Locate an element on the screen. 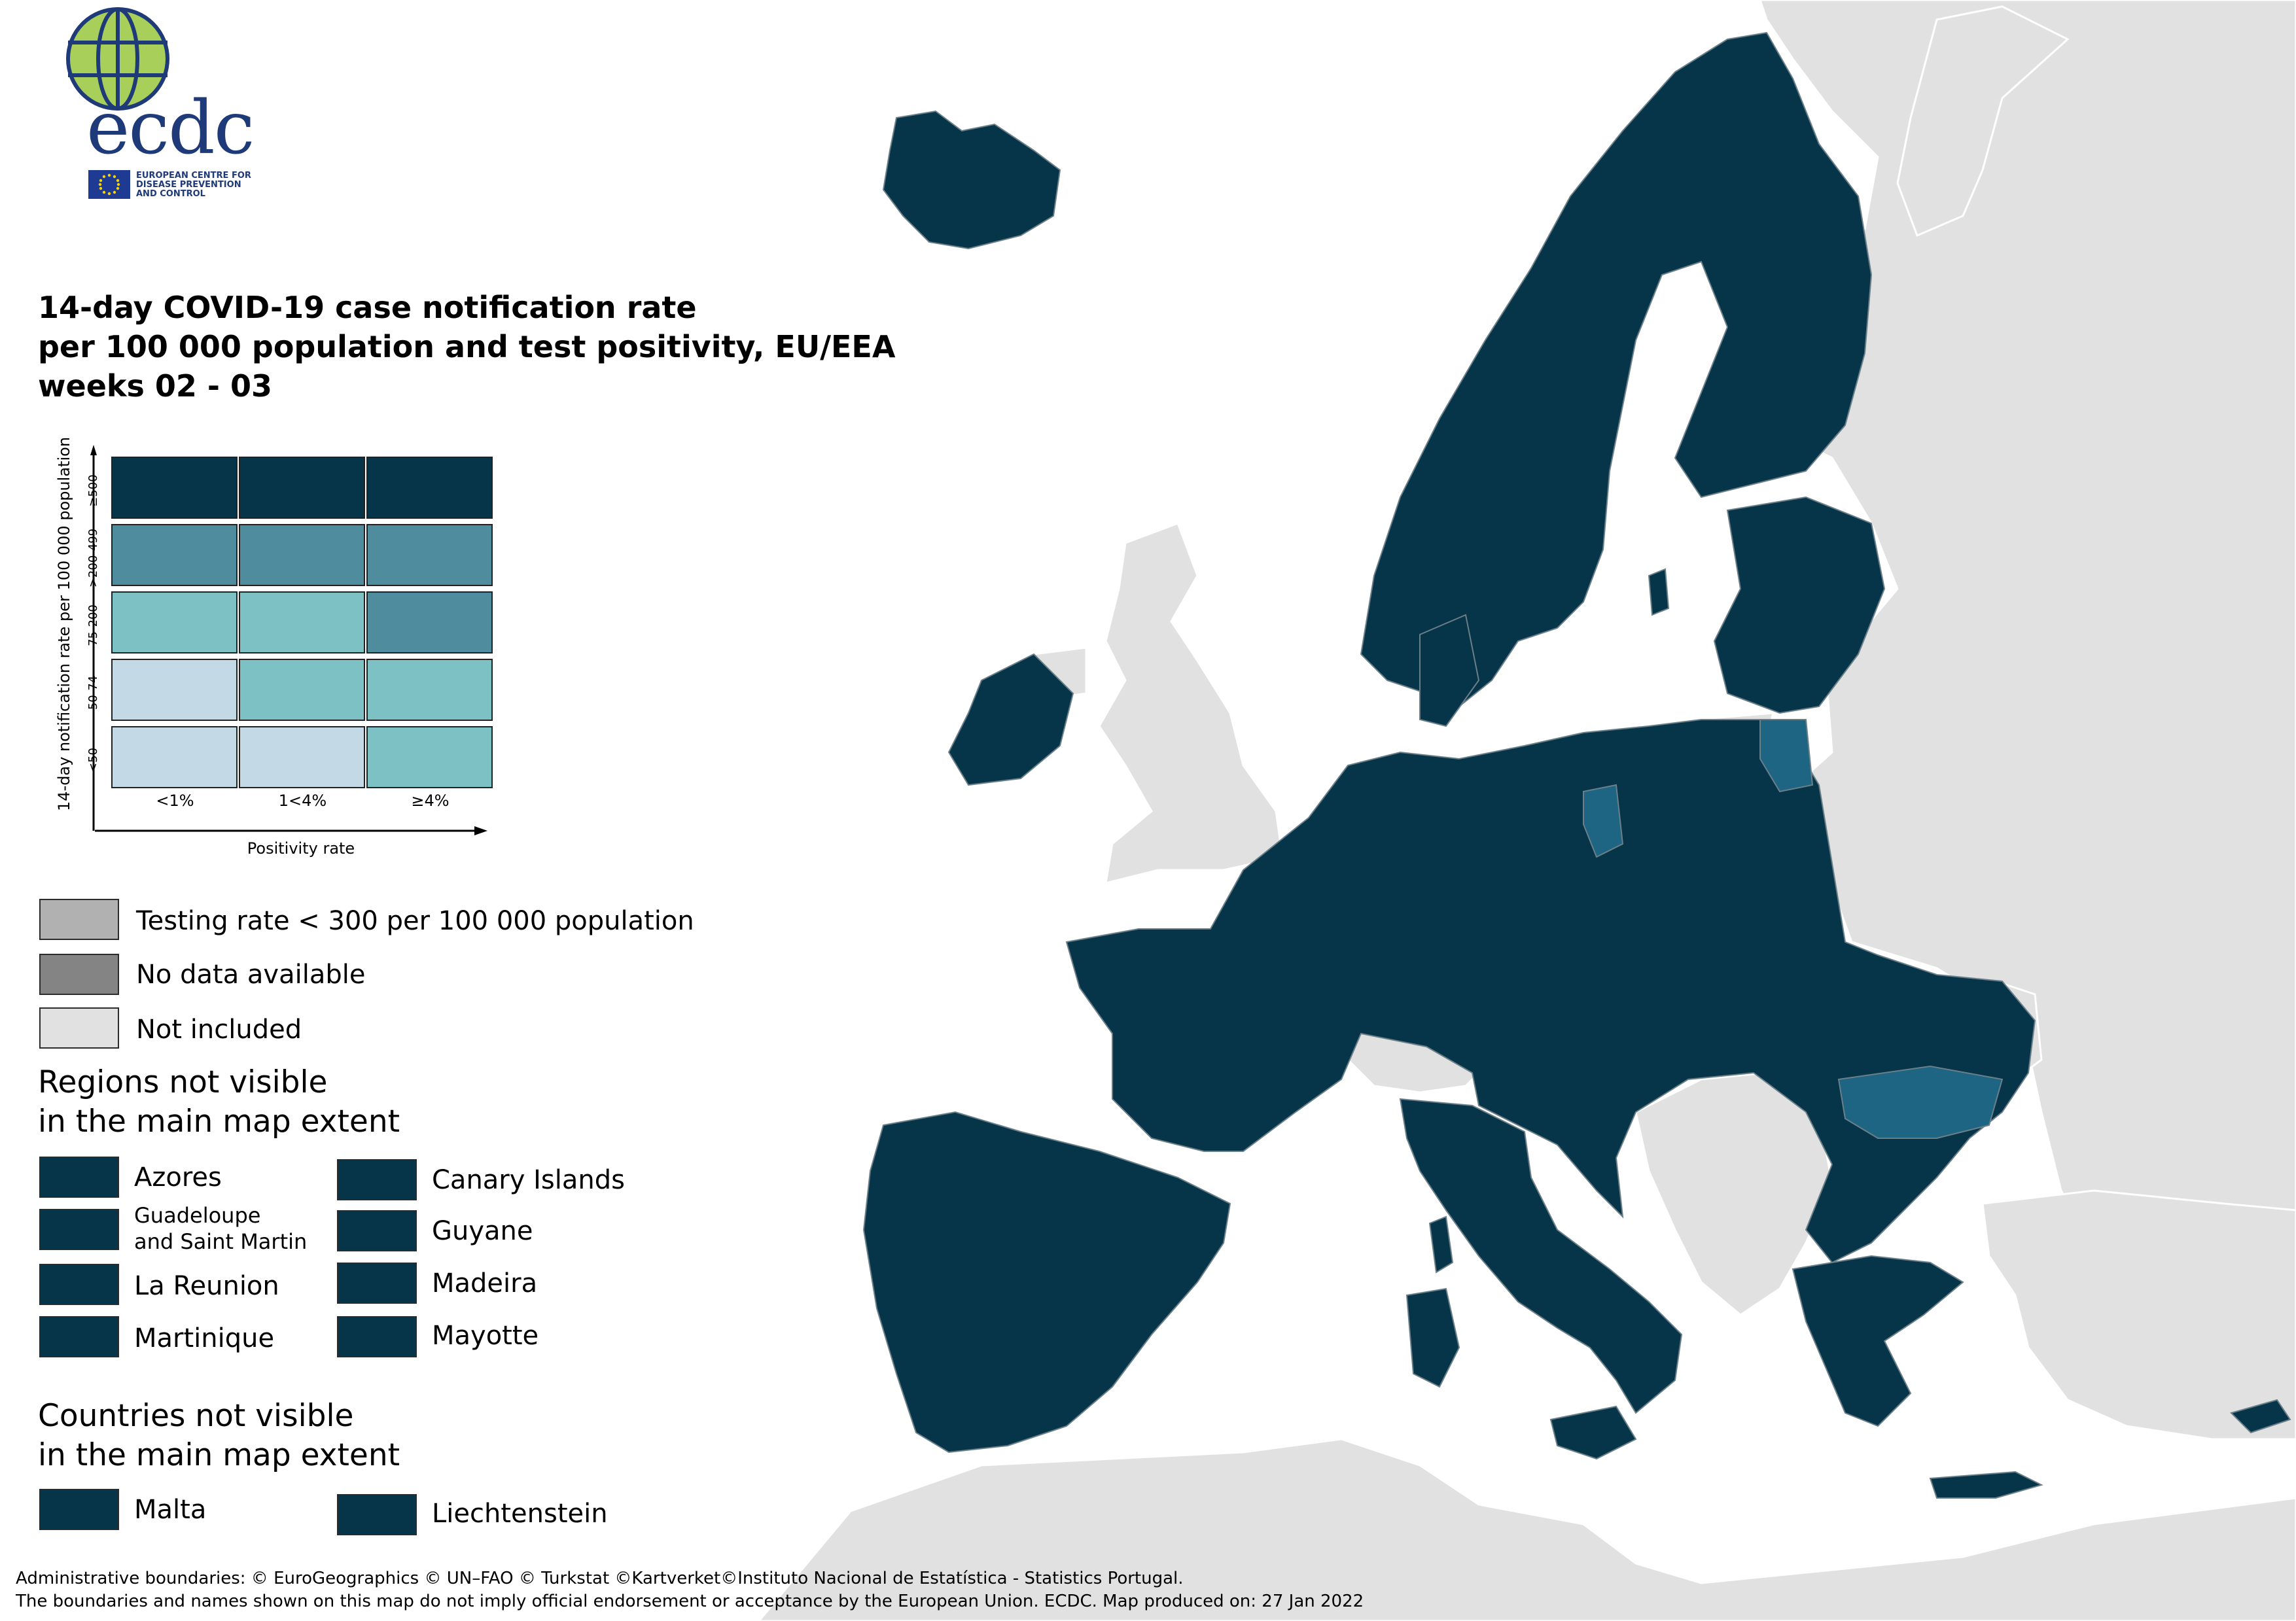 The height and width of the screenshot is (1621, 2296). crete is located at coordinates (1986, 1485).